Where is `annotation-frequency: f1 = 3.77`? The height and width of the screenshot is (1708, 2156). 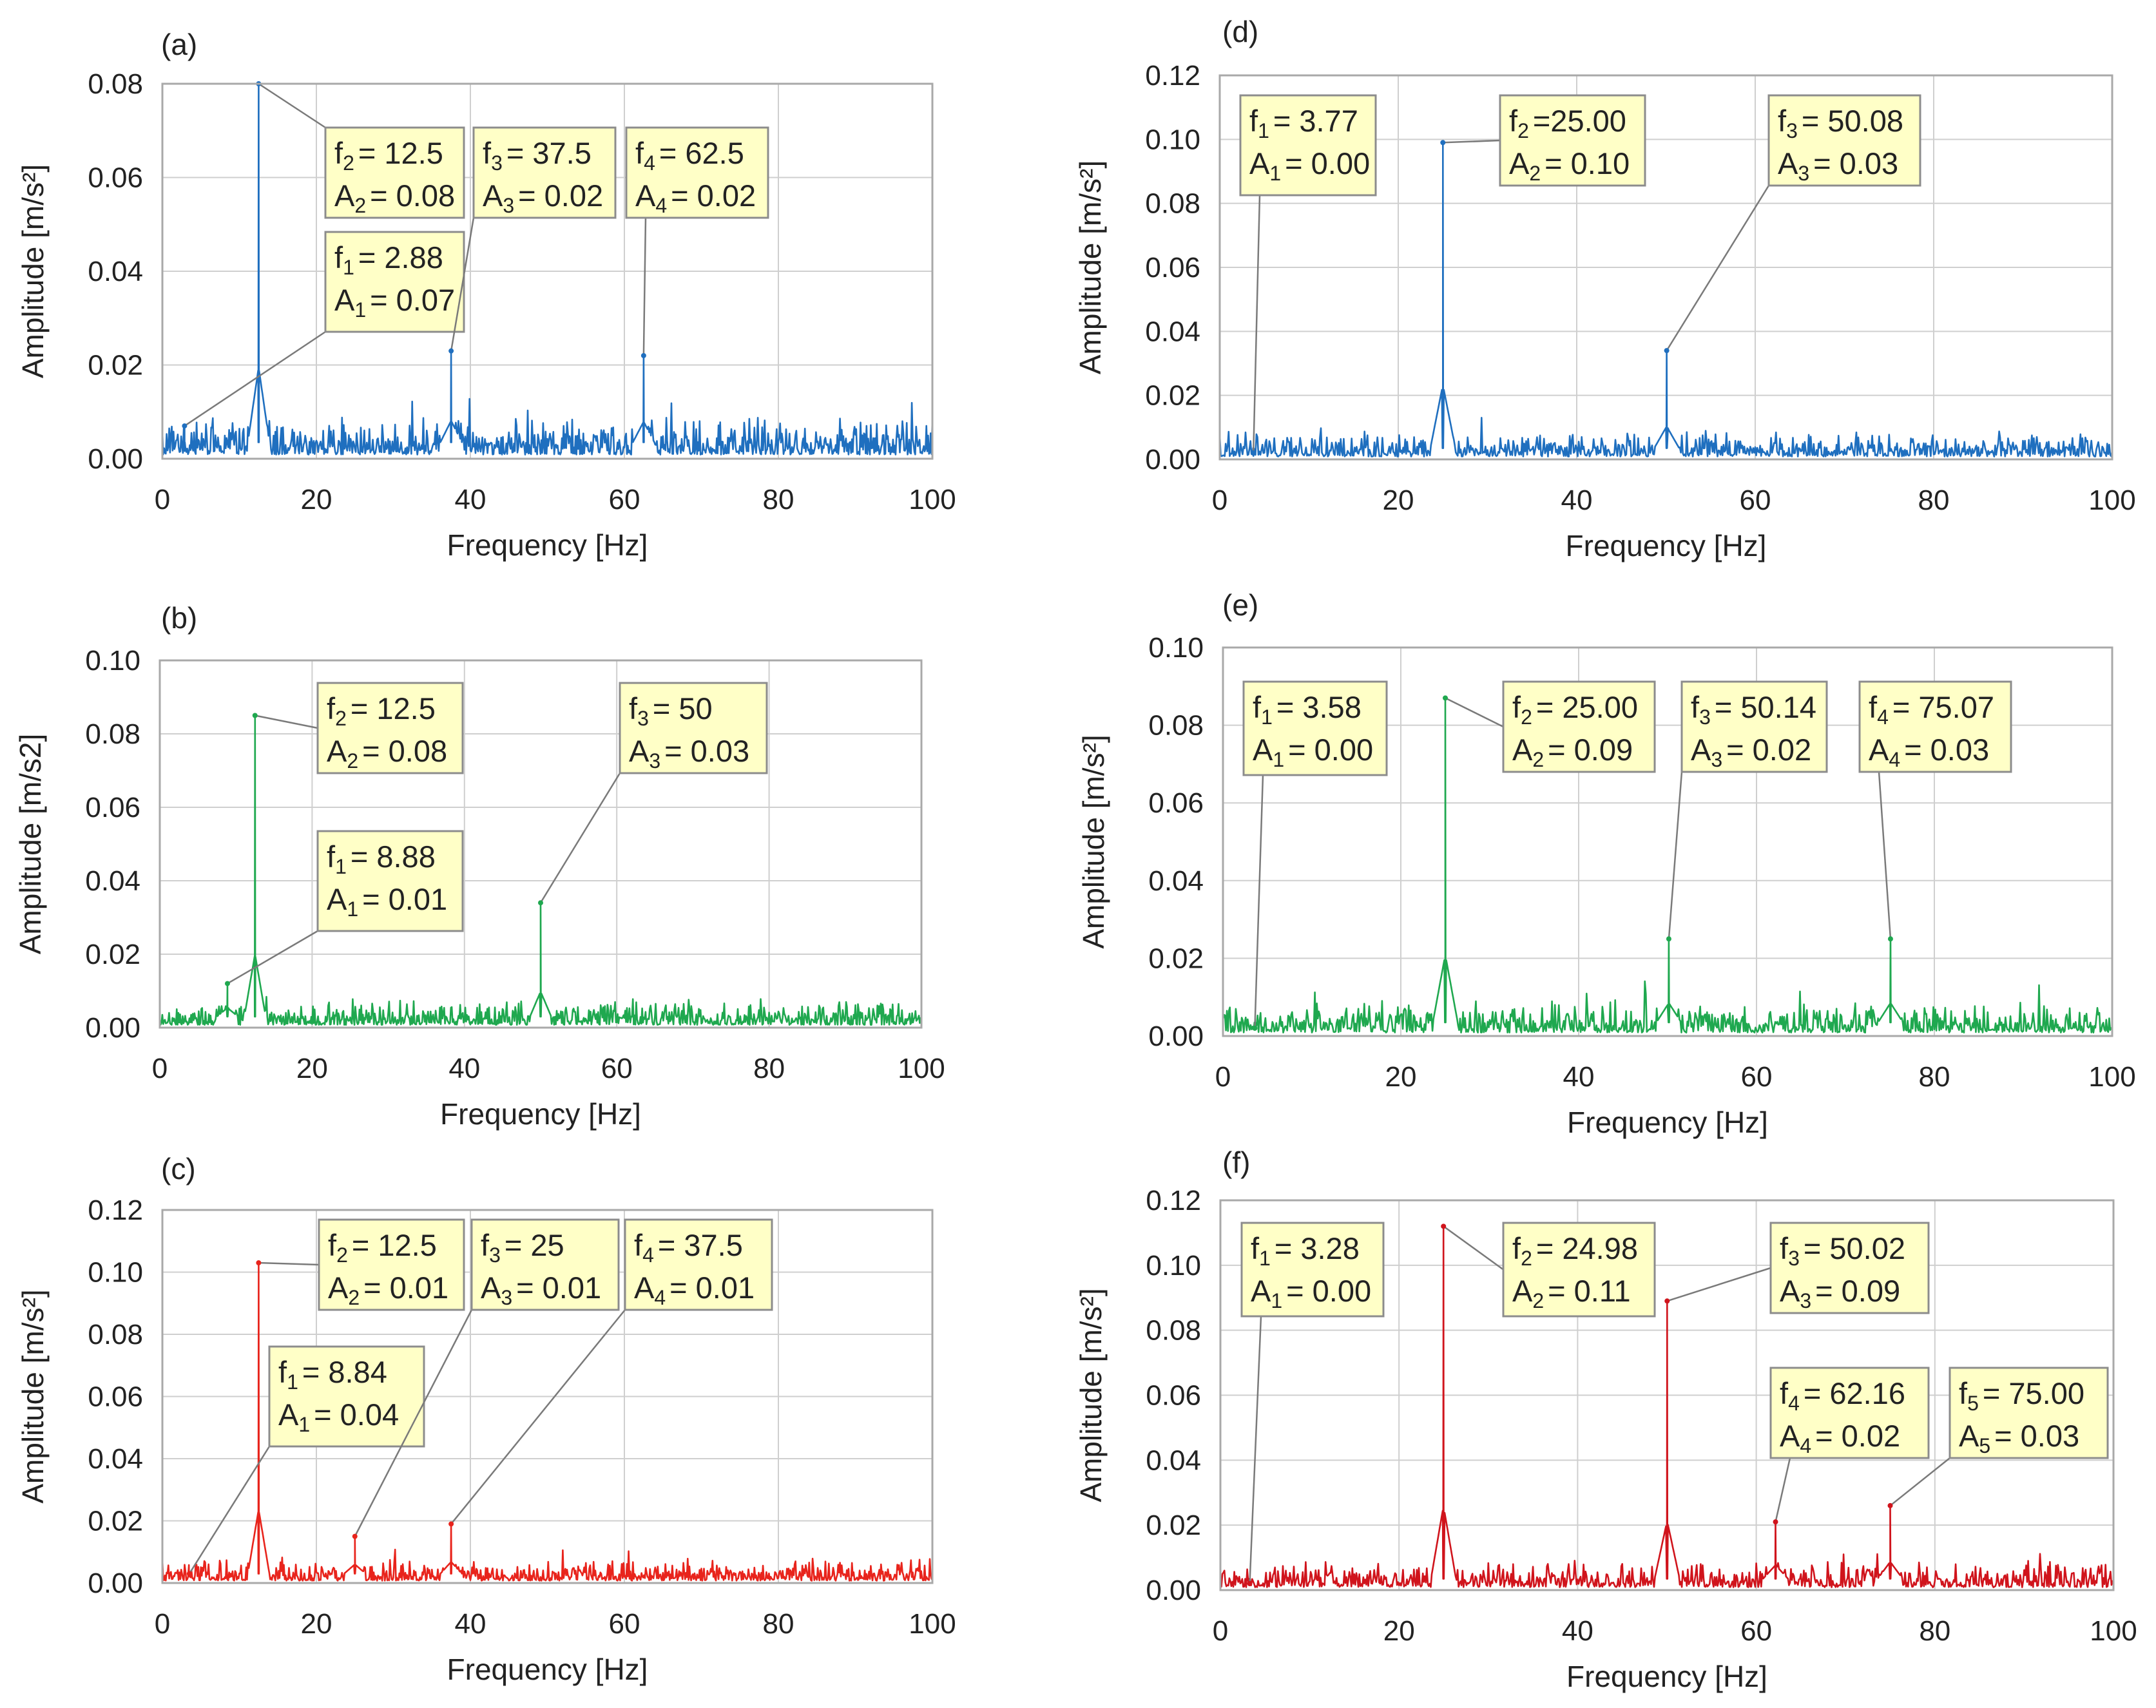
annotation-frequency: f1 = 3.77 is located at coordinates (1303, 123).